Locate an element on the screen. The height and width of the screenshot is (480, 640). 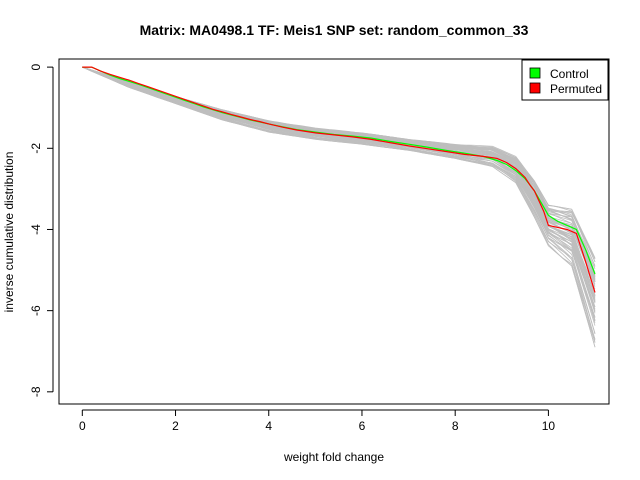
legend: Control Permuted is located at coordinates (565, 80).